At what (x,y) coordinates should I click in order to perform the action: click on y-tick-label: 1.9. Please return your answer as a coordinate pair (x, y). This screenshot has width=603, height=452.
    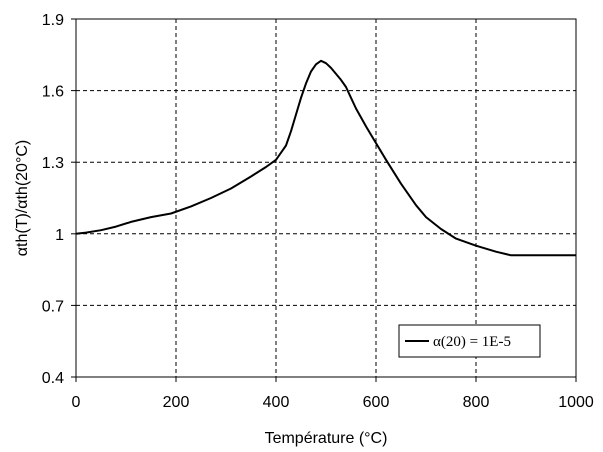
    Looking at the image, I should click on (53, 20).